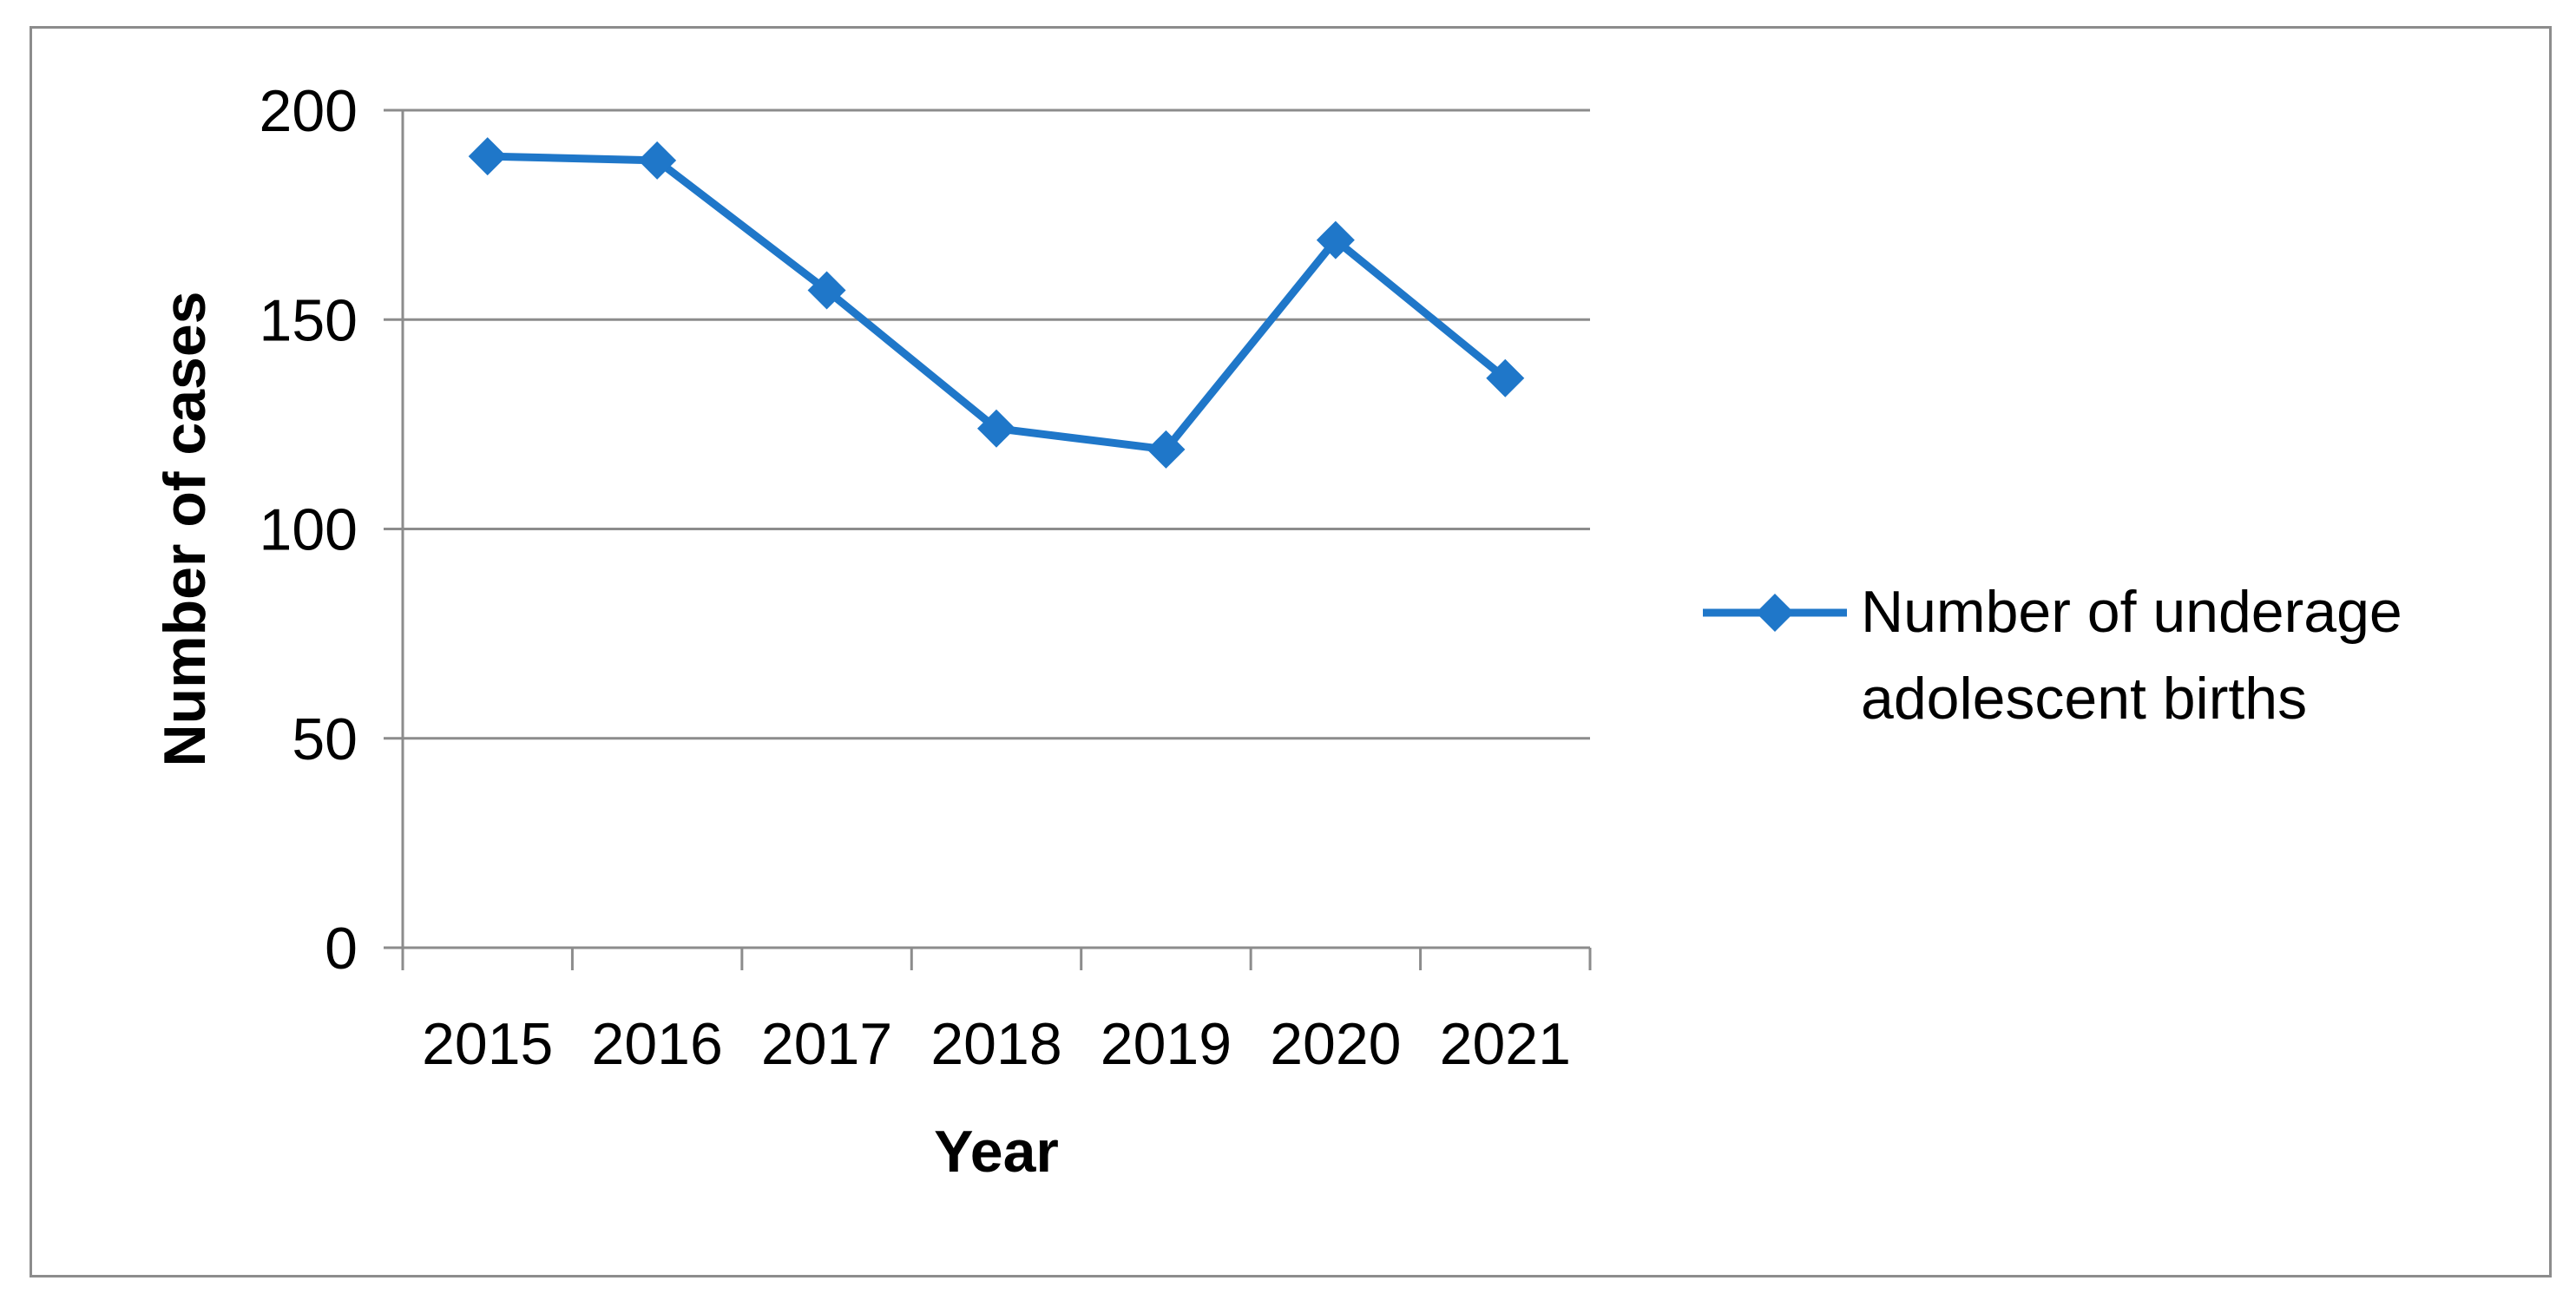  I want to click on y-tick-label: 100, so click(309, 530).